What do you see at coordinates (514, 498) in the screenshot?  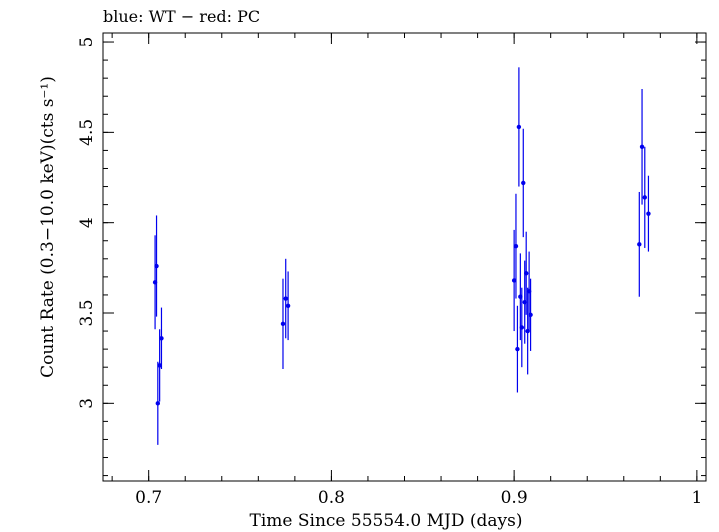 I see `x-tick-label: 0.9` at bounding box center [514, 498].